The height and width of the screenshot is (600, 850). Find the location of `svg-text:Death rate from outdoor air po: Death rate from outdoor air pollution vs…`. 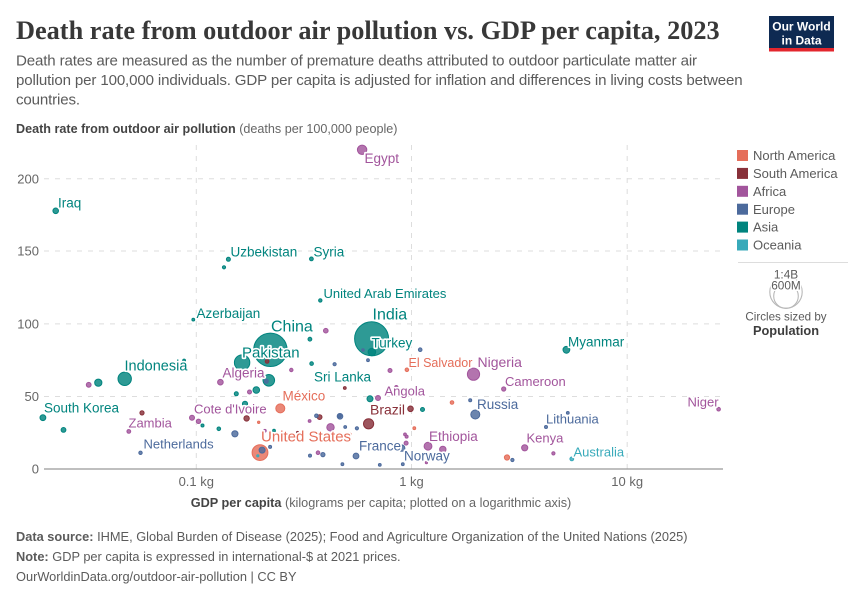

svg-text:Death rate from outdoor air po: Death rate from outdoor air pollution vs… is located at coordinates (368, 30).